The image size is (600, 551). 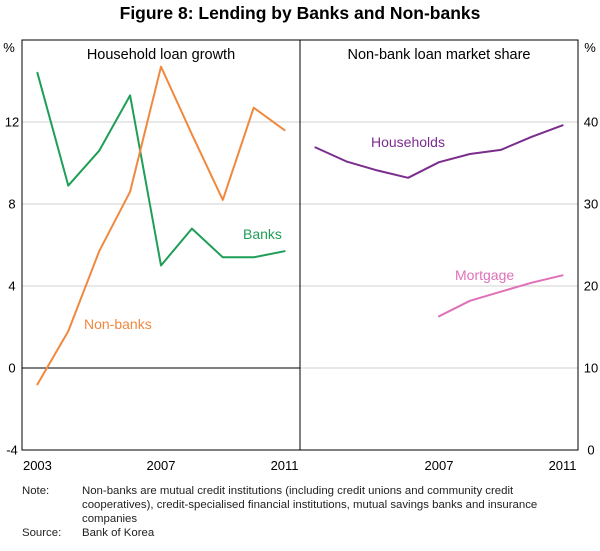 I want to click on left-x-tick-labels: 2003 2007 2011, so click(x=161, y=465).